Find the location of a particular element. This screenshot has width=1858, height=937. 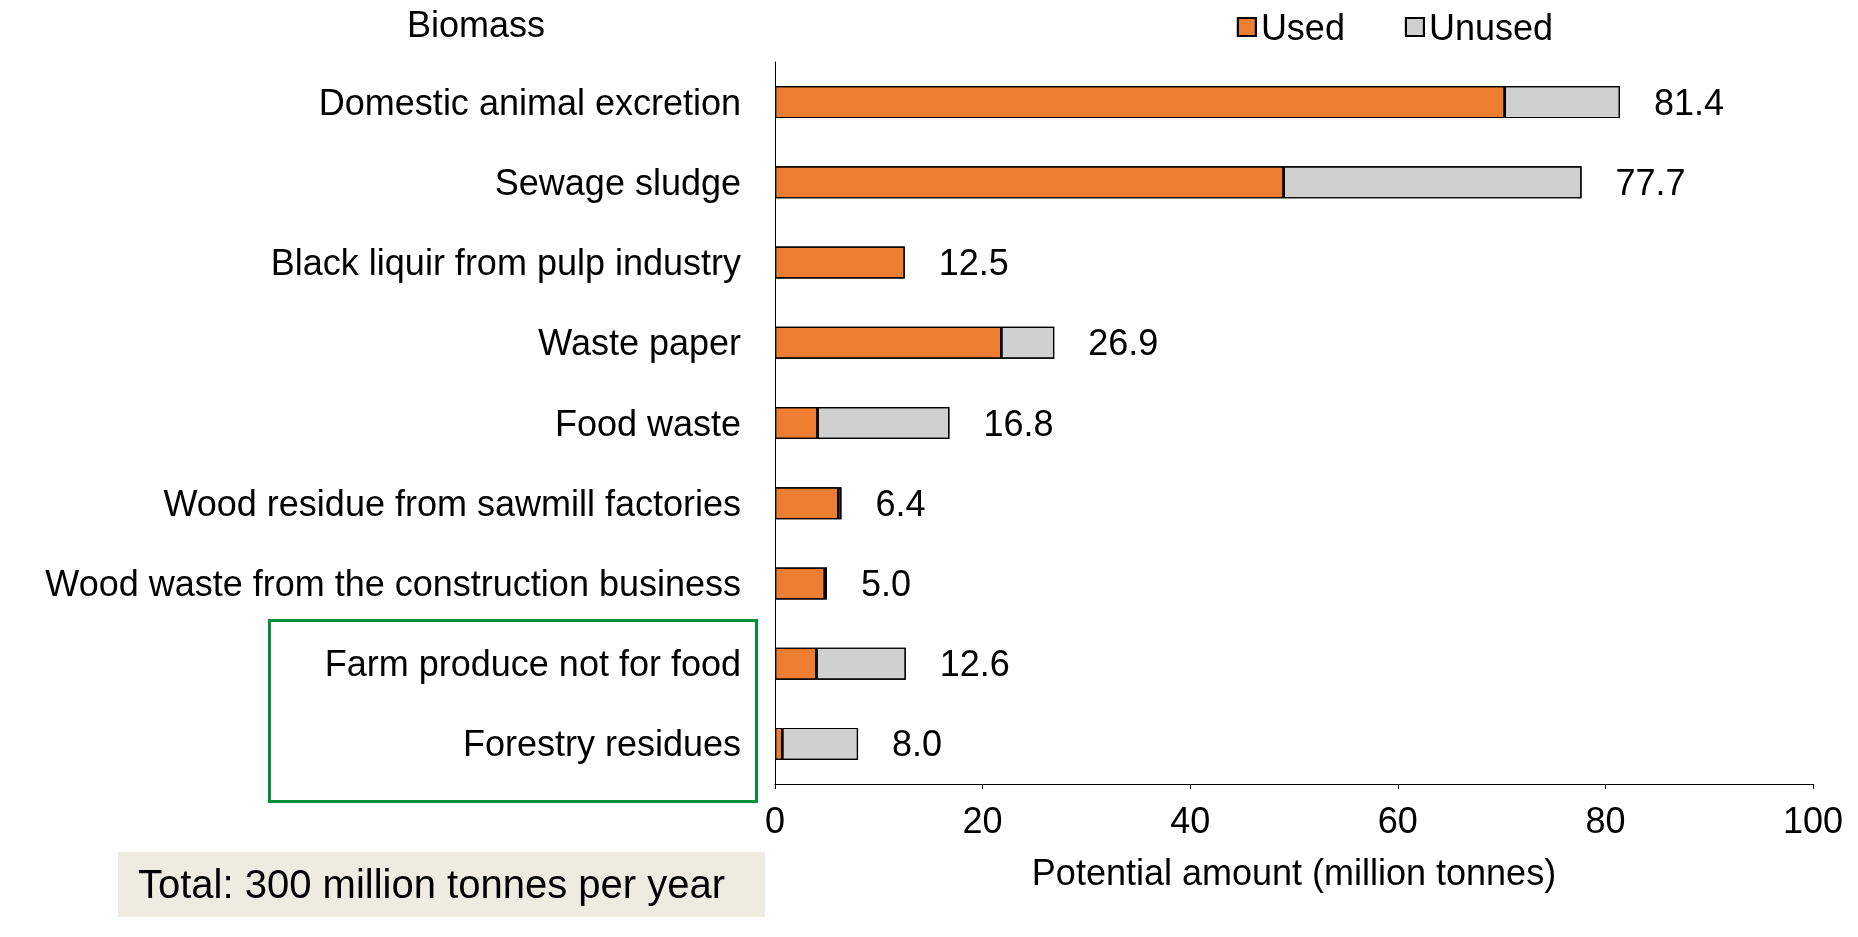

y-tick-label: Waste paper is located at coordinates (640, 343).